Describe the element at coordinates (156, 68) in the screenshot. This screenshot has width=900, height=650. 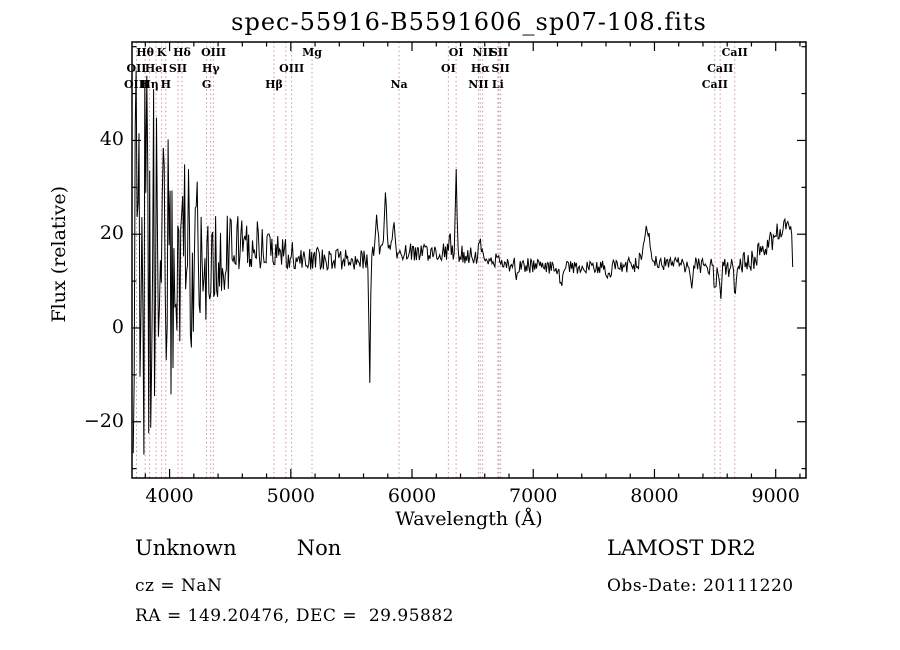
I see `line-label-HeI: HeI` at that location.